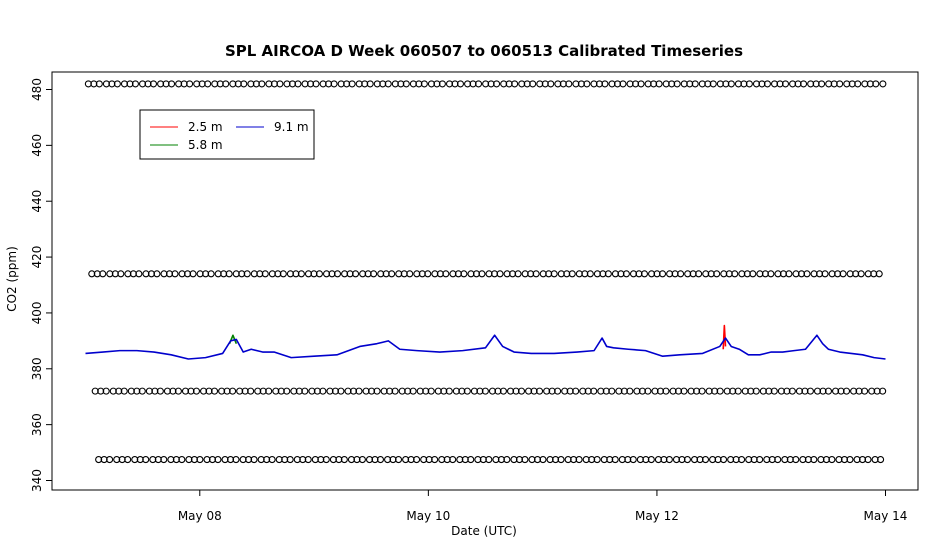 This screenshot has width=936, height=540. What do you see at coordinates (428, 516) in the screenshot?
I see `x-tick-label: May 10` at bounding box center [428, 516].